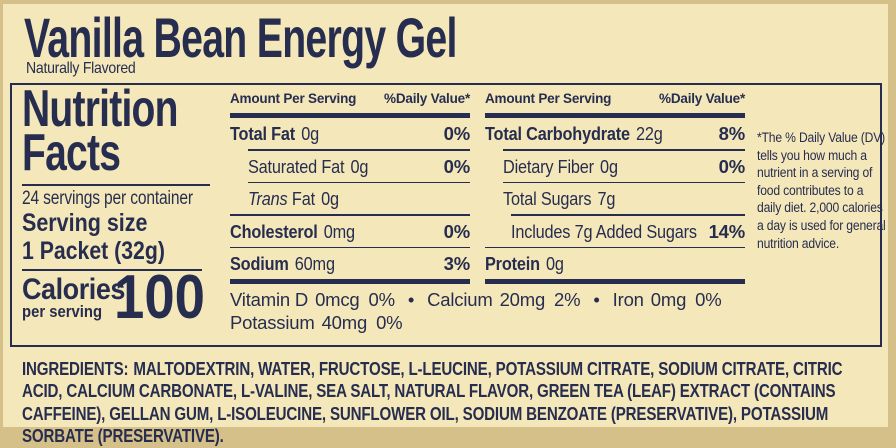 The image size is (896, 448). I want to click on servings-per-container: 24 servings per container, so click(107, 198).